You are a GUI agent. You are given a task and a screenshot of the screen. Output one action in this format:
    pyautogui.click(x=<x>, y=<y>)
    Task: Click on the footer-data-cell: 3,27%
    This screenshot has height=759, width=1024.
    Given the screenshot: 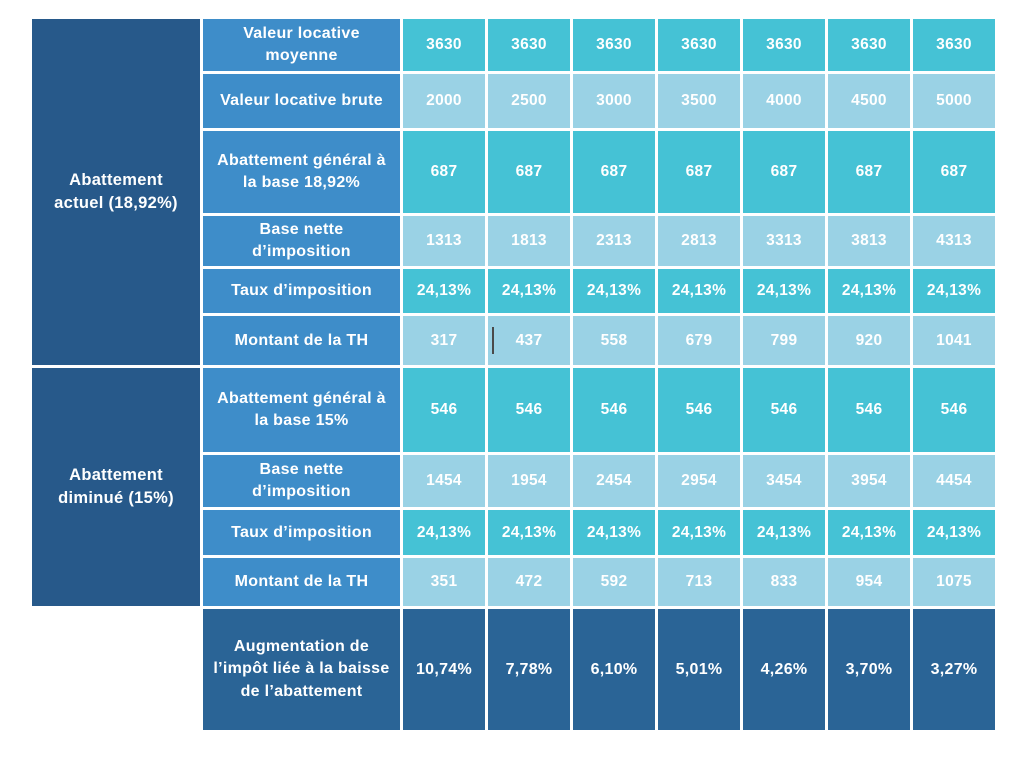 What is the action you would take?
    pyautogui.click(x=954, y=669)
    